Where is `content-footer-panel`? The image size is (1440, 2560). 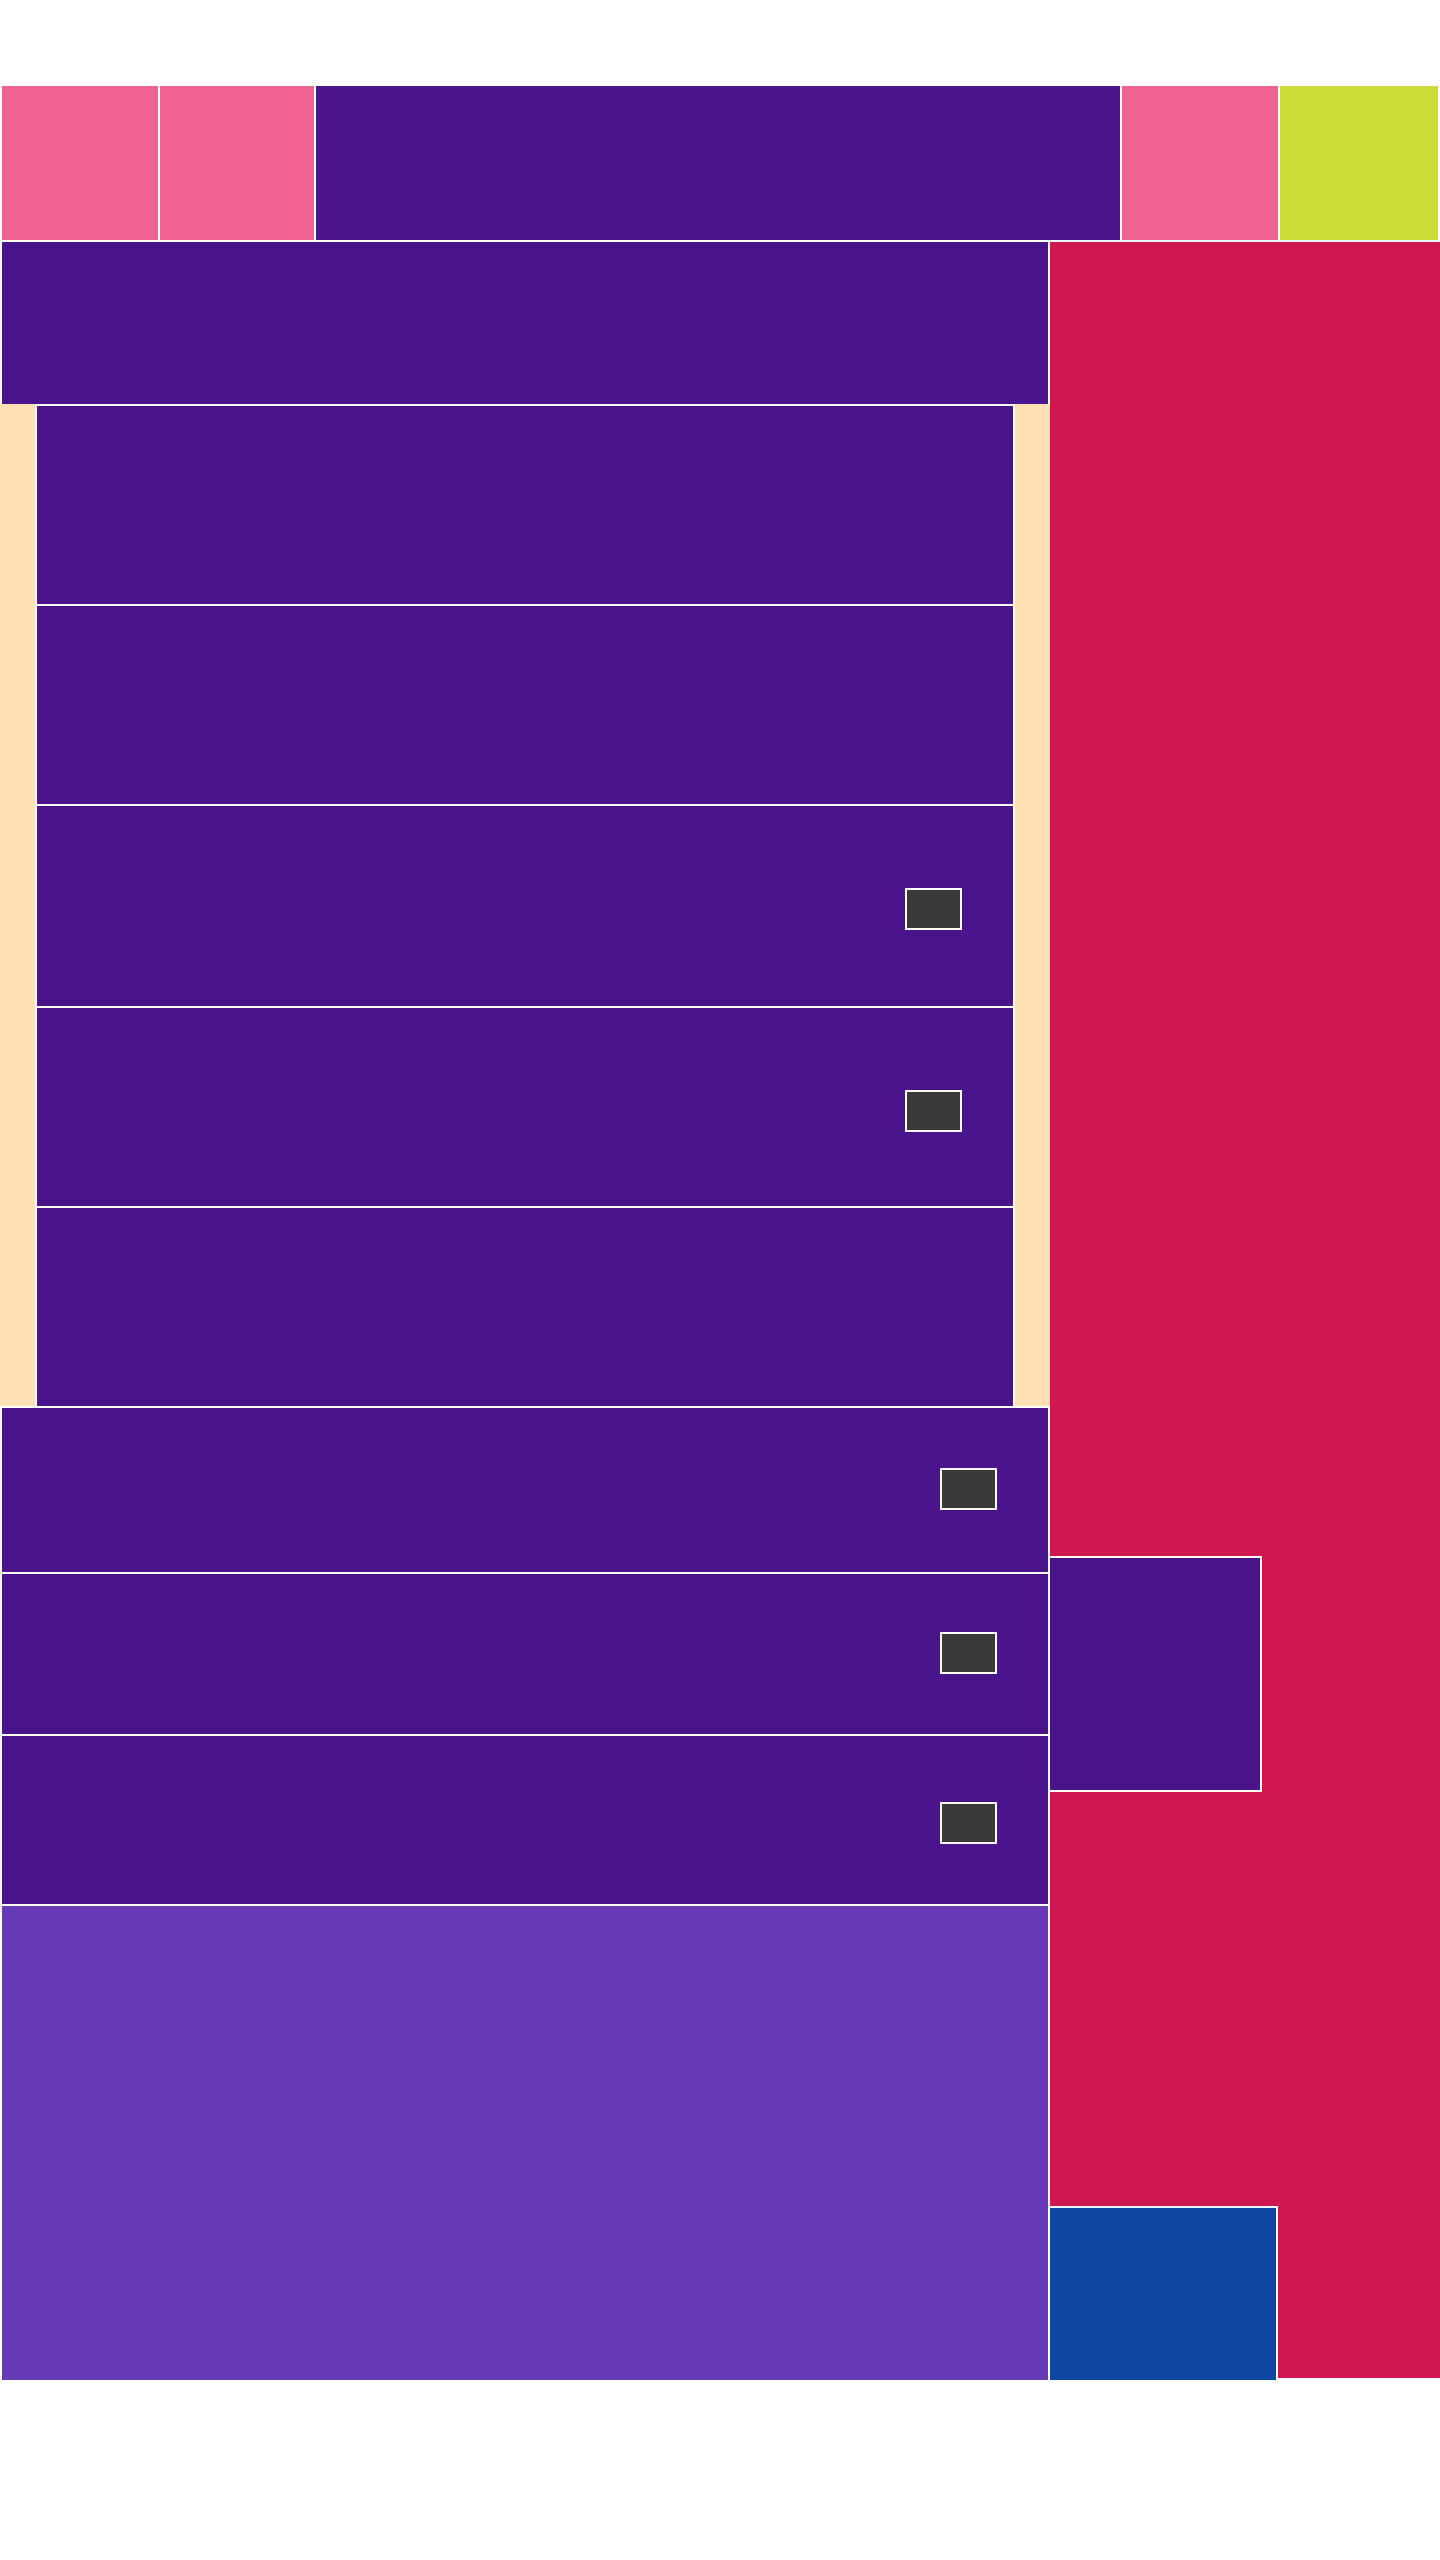
content-footer-panel is located at coordinates (525, 2143).